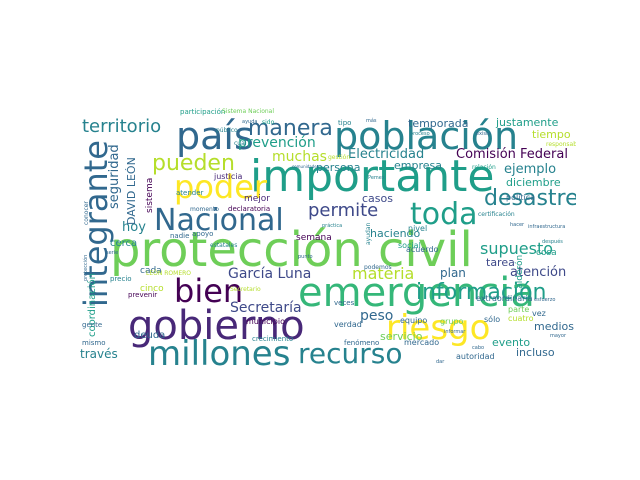 Image resolution: width=640 pixels, height=480 pixels. What do you see at coordinates (345, 123) in the screenshot?
I see `word: tipo` at bounding box center [345, 123].